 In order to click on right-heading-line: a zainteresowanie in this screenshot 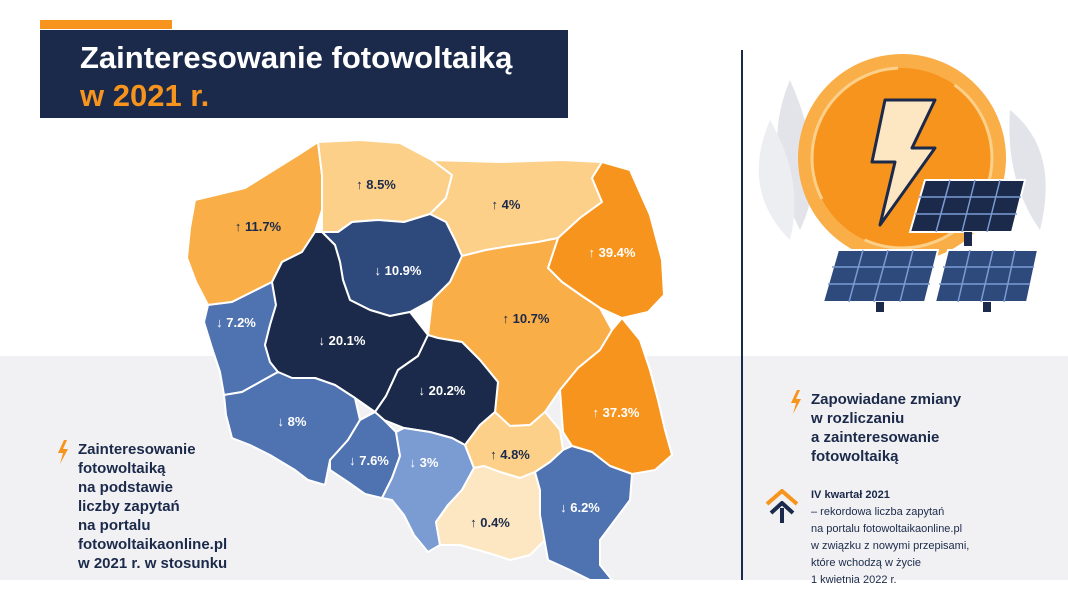, I will do `click(875, 437)`.